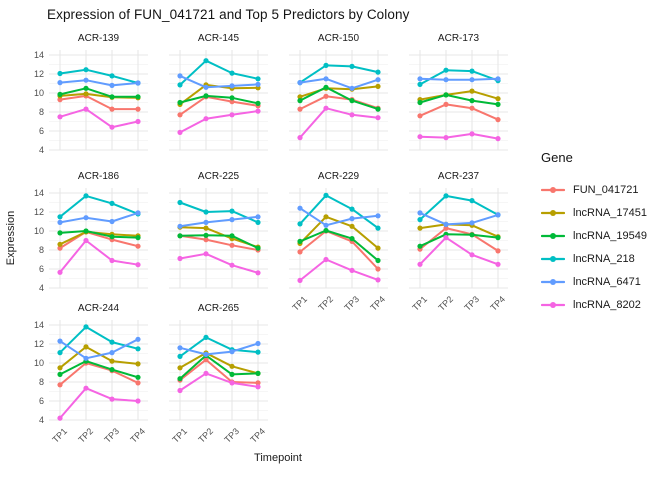 This screenshot has height=480, width=672. I want to click on y-tick-label: 10, so click(38, 231).